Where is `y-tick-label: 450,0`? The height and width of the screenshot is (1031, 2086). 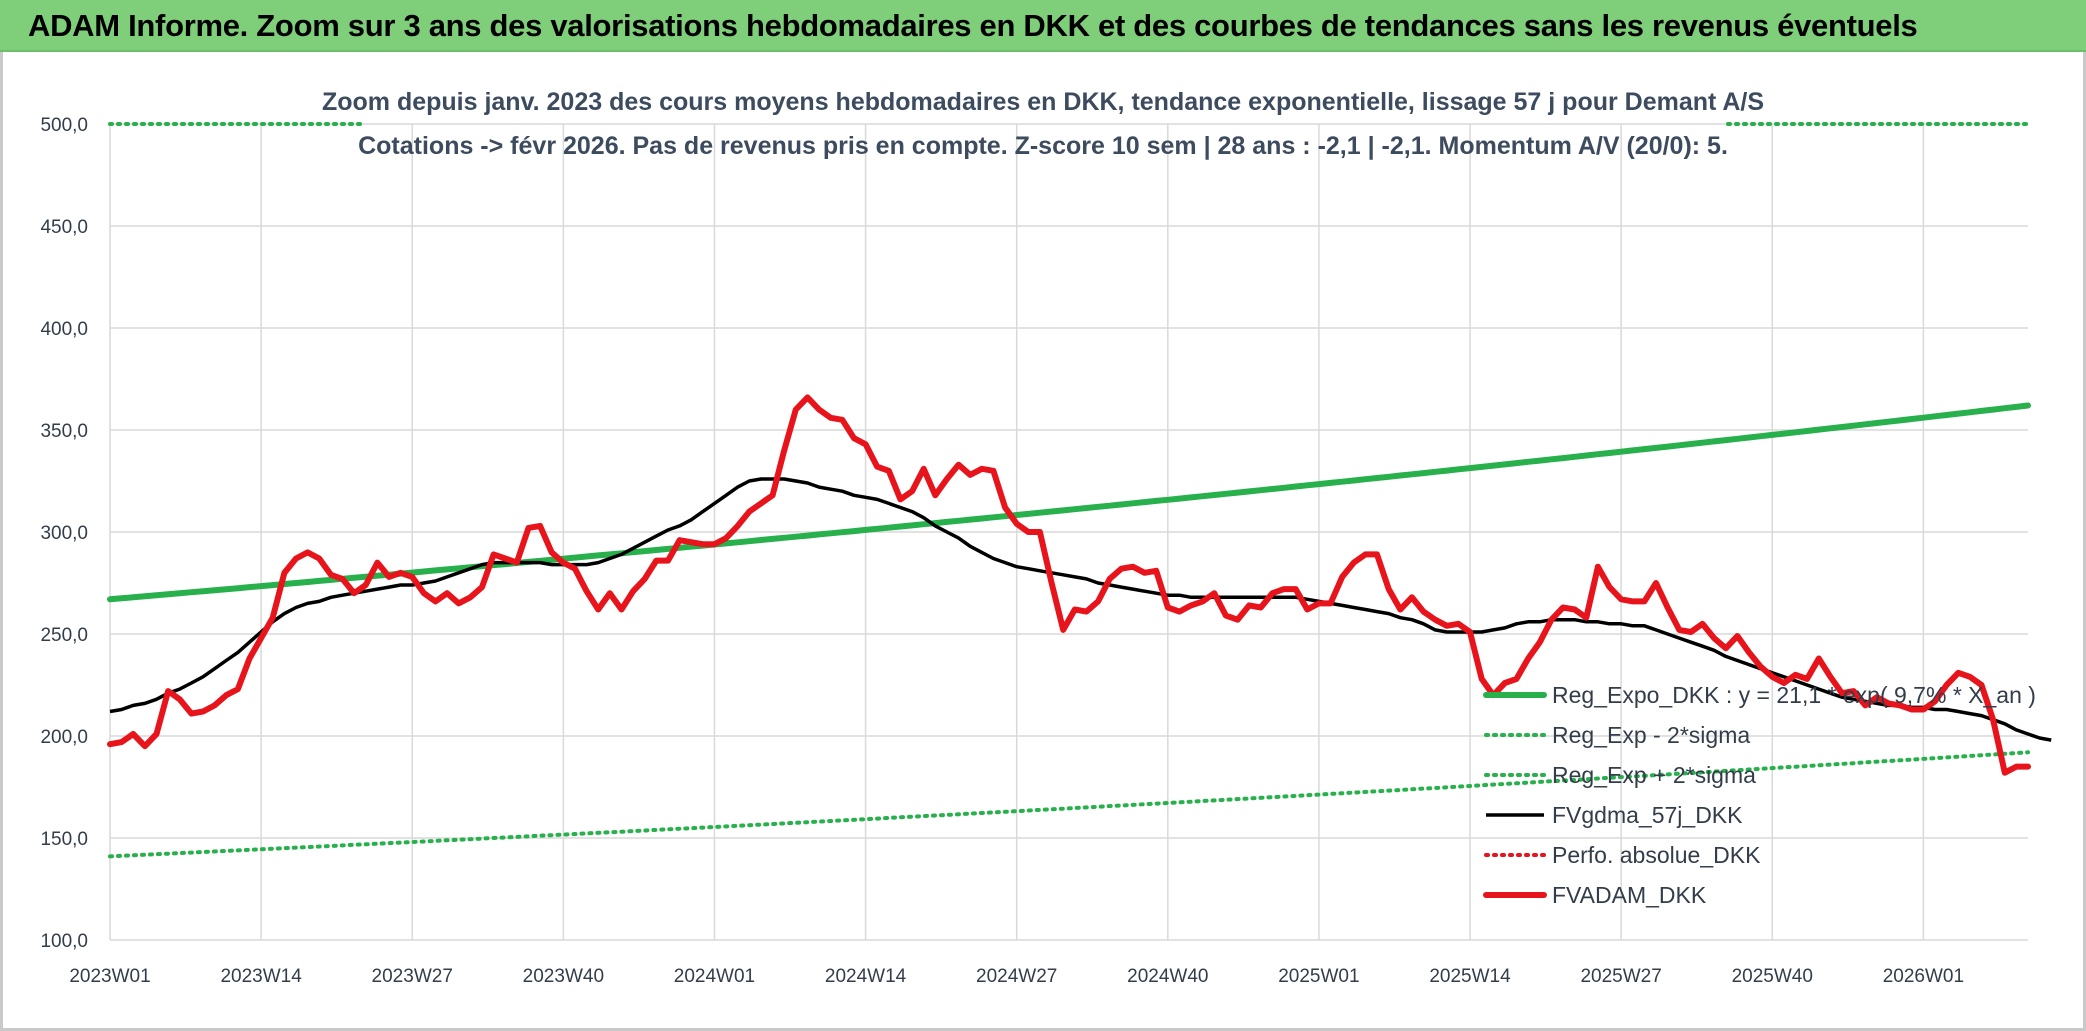 y-tick-label: 450,0 is located at coordinates (64, 227).